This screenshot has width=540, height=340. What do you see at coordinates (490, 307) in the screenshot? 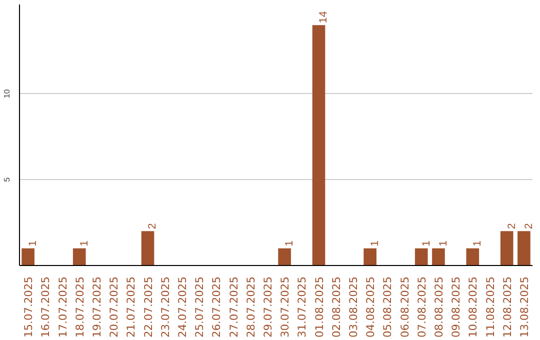
I see `x-tick-label: 11.08.2025` at bounding box center [490, 307].